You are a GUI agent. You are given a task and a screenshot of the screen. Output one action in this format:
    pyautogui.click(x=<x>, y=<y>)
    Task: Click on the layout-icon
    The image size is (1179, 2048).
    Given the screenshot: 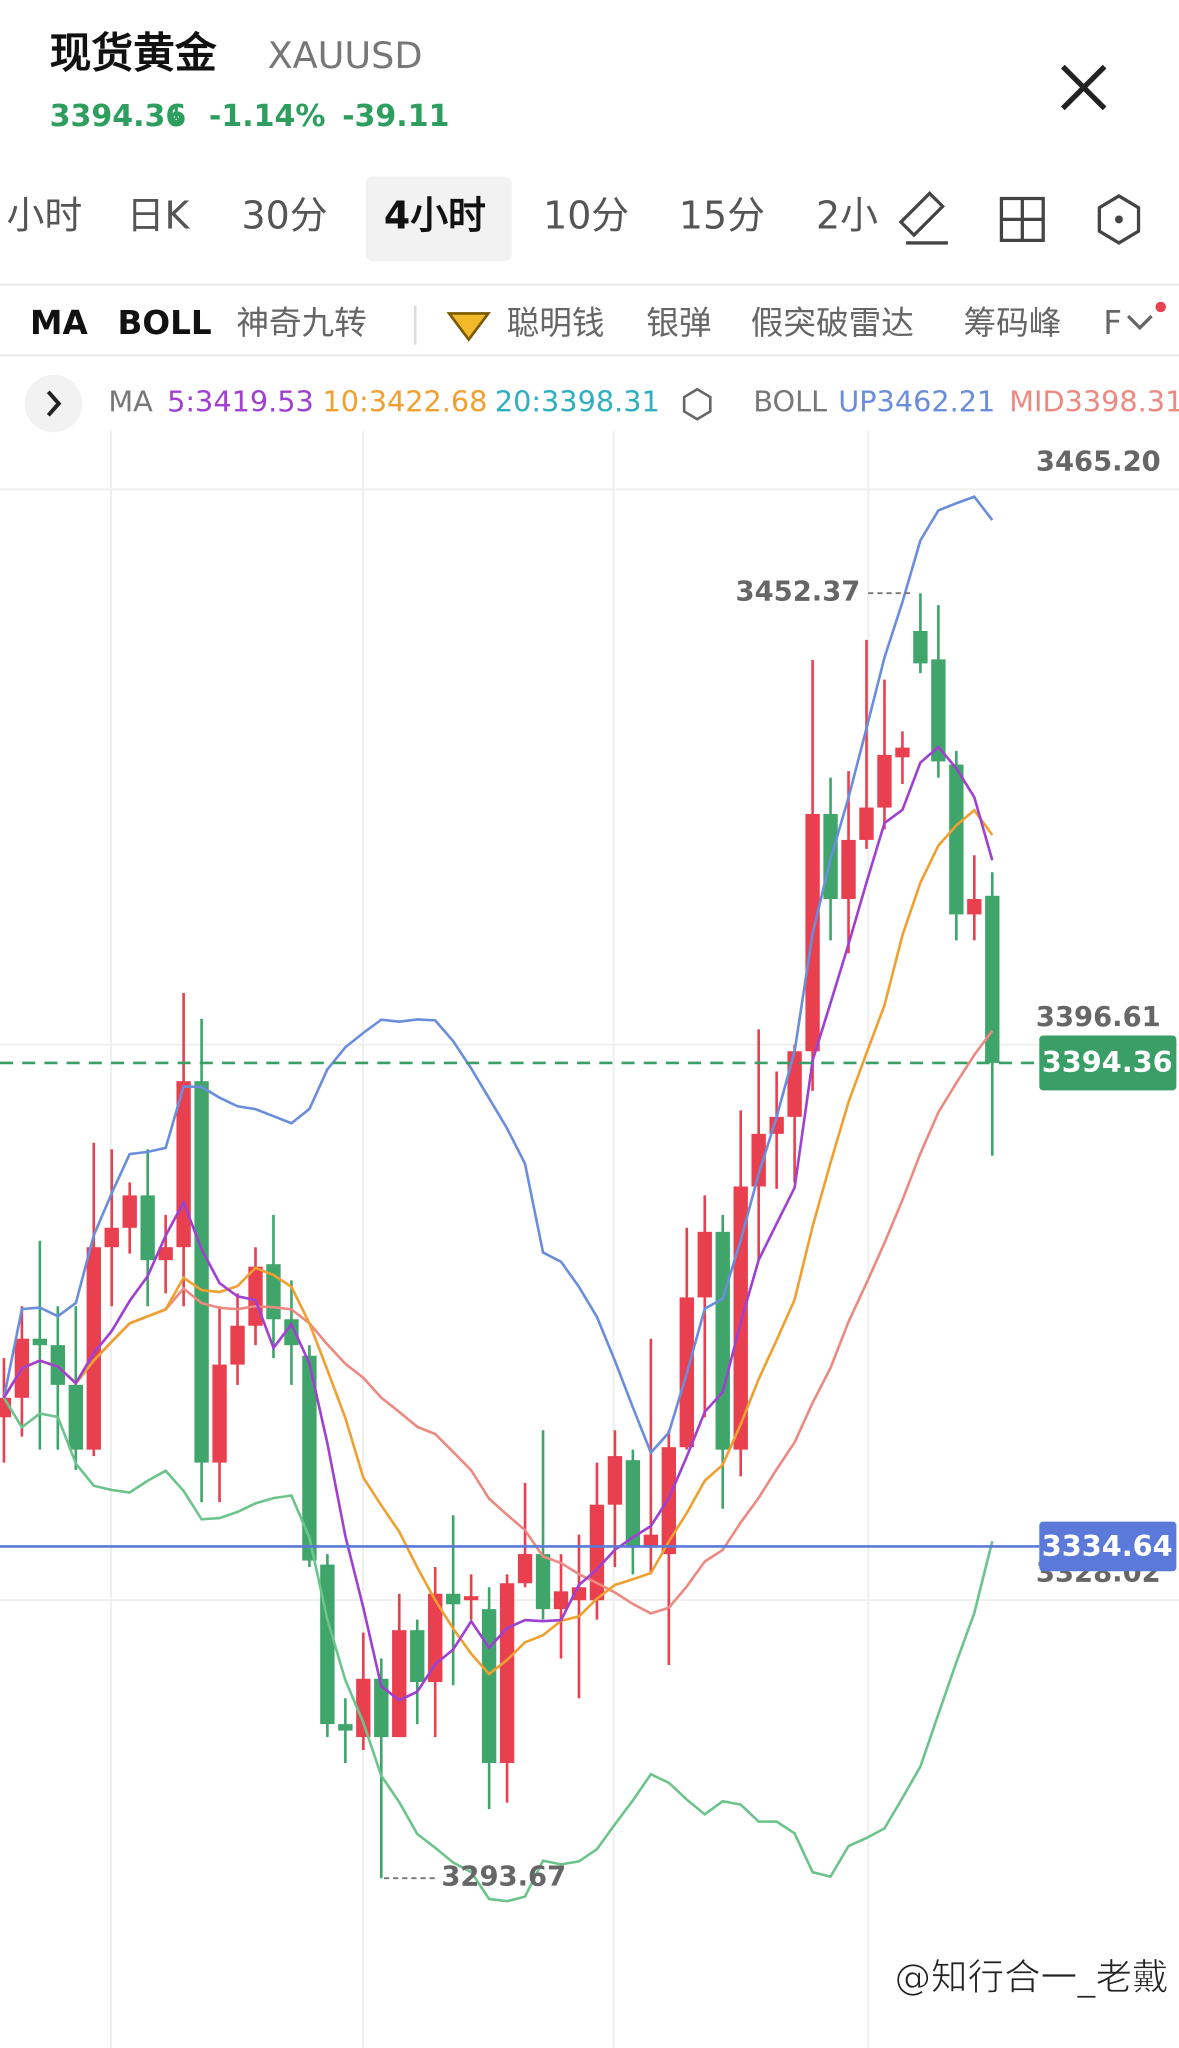 What is the action you would take?
    pyautogui.click(x=1022, y=219)
    